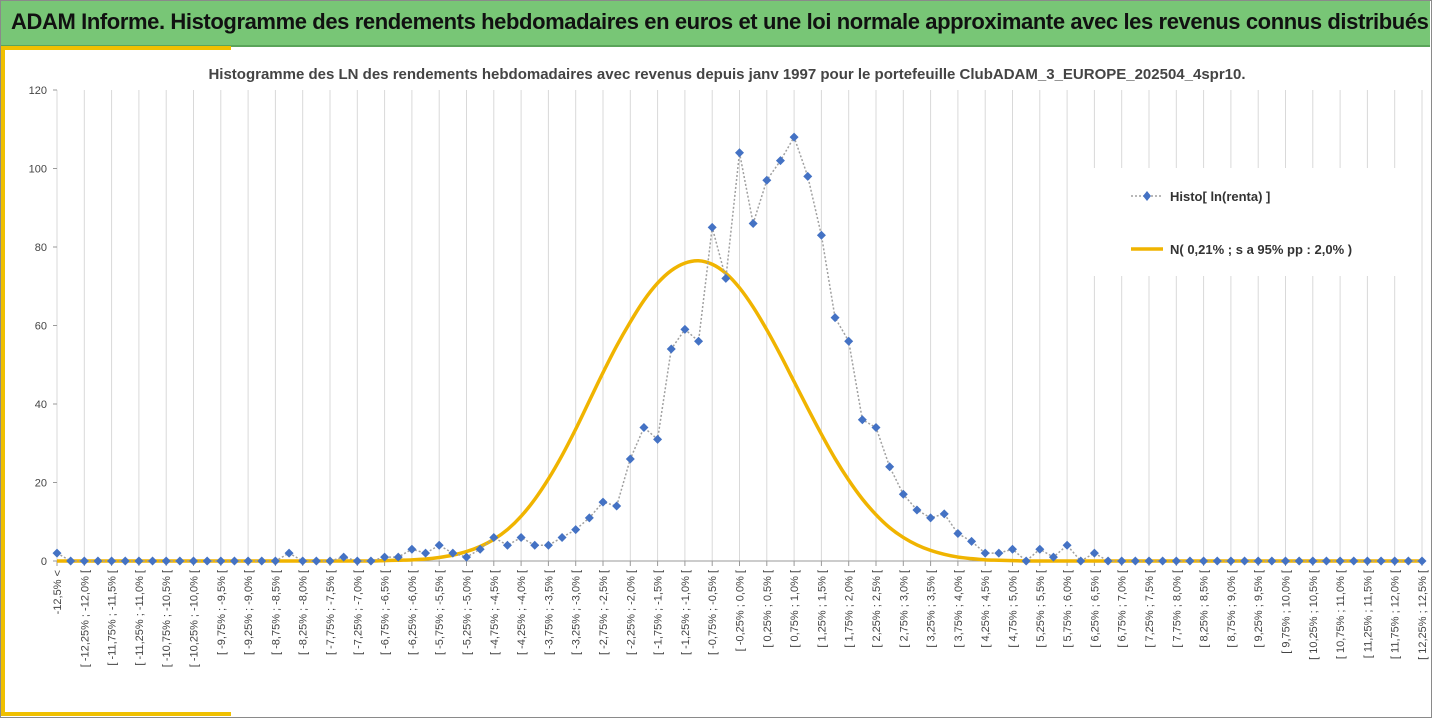  Describe the element at coordinates (904, 609) in the screenshot. I see `x-tick-label: [ 2,75% ; 3,0% [` at that location.